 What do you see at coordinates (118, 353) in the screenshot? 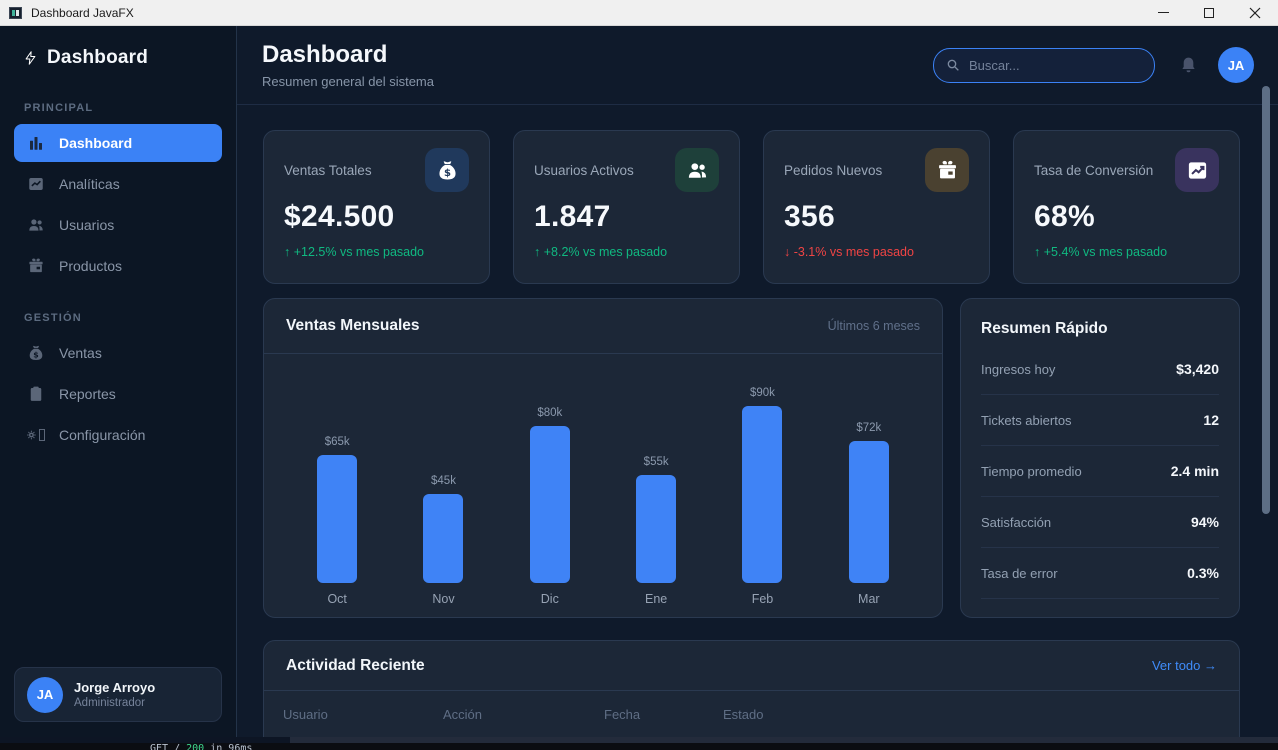
I see `sidebar-item-ventas: $ Ventas` at bounding box center [118, 353].